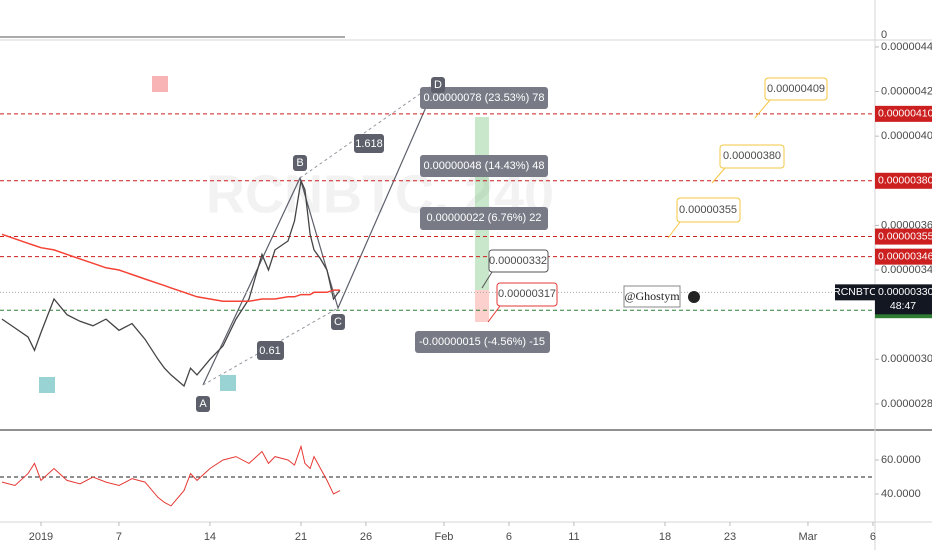 The height and width of the screenshot is (550, 932). I want to click on x-tick-label: 2019, so click(41, 537).